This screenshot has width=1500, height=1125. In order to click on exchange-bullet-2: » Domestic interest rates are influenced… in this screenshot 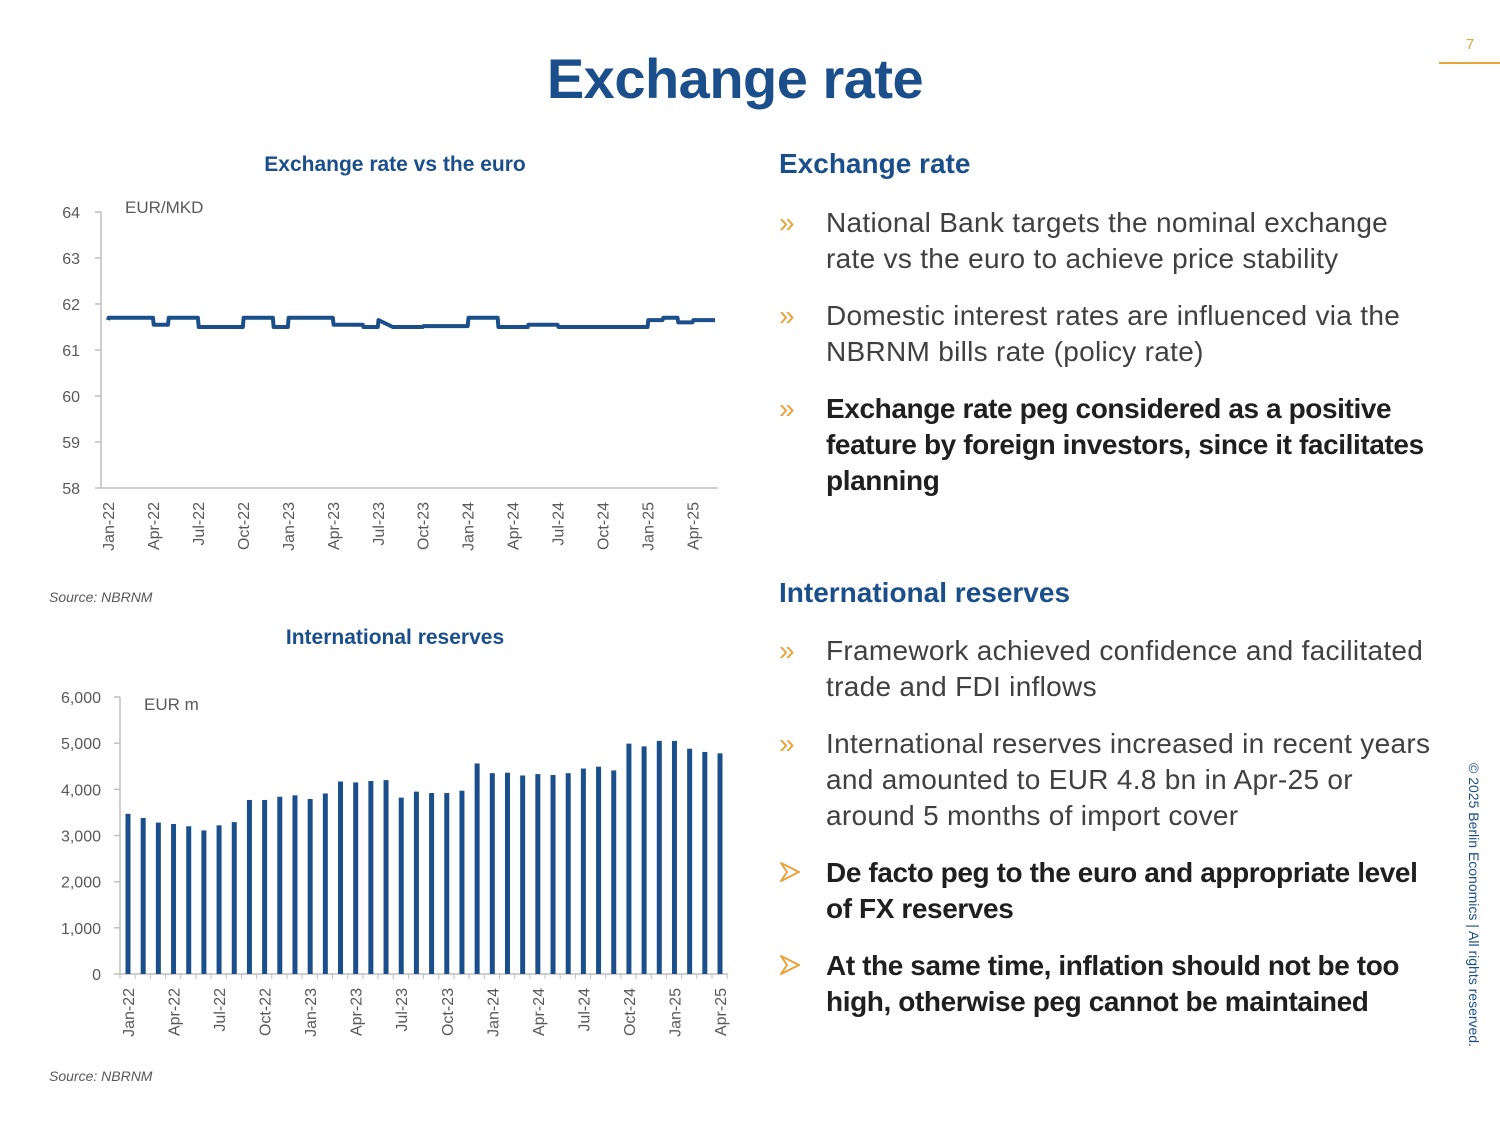, I will do `click(1109, 334)`.